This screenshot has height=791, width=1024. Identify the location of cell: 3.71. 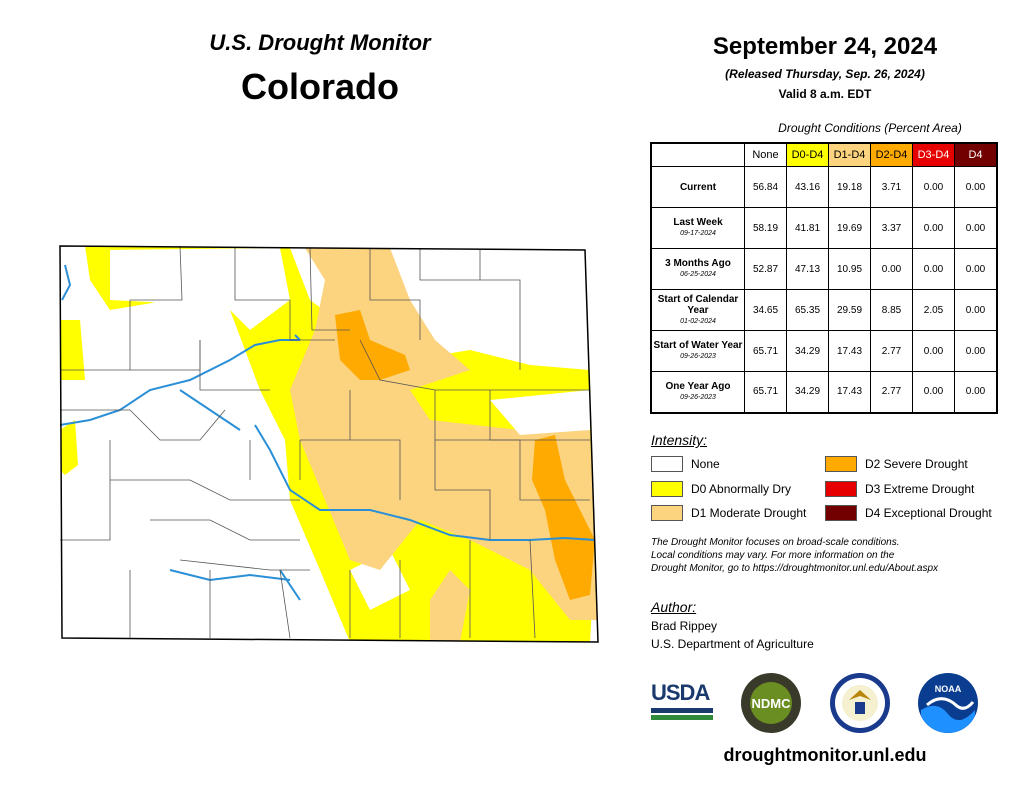
(891, 187).